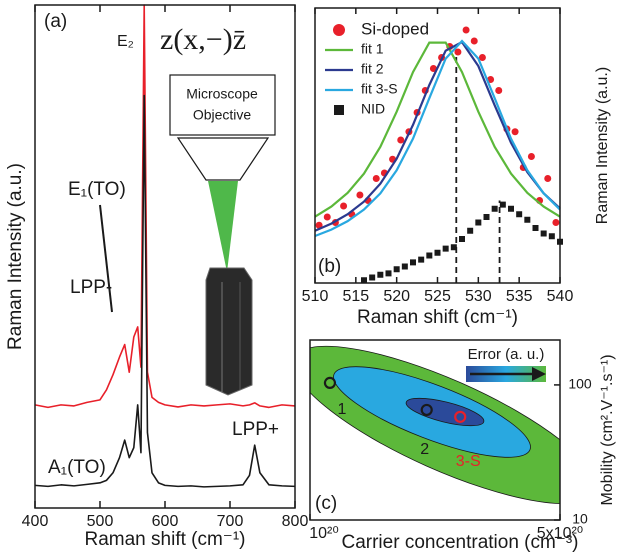 The height and width of the screenshot is (553, 624). Describe the element at coordinates (295, 521) in the screenshot. I see `x-tick-label: 800` at that location.